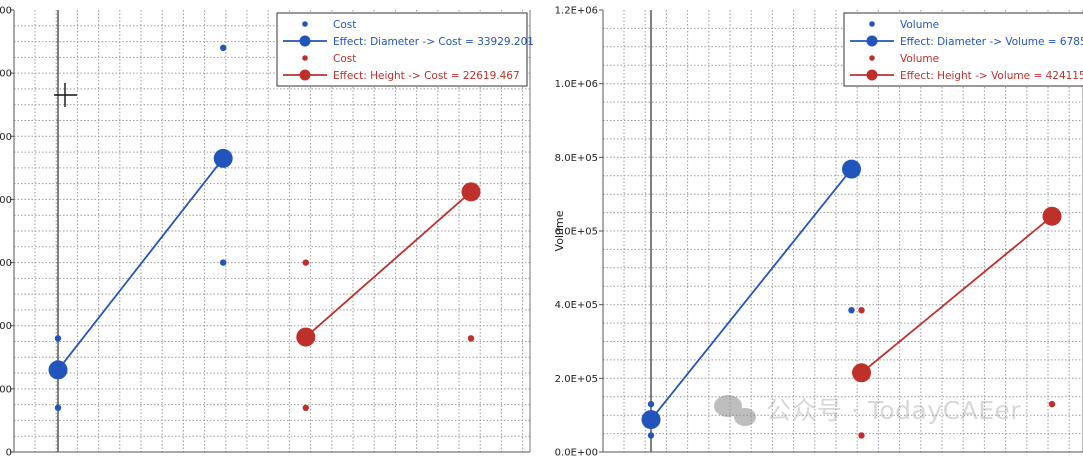  What do you see at coordinates (576, 232) in the screenshot?
I see `y-tick-label: 6.0E+05` at bounding box center [576, 232].